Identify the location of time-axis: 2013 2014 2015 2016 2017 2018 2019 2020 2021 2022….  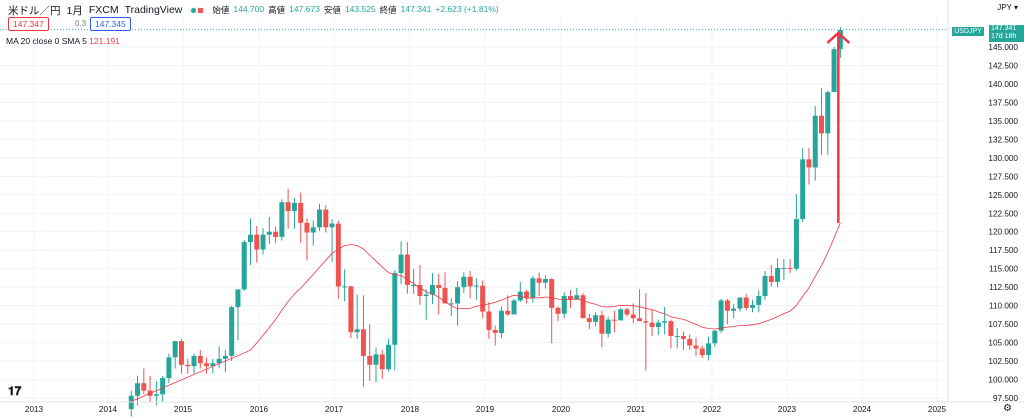
(512, 407).